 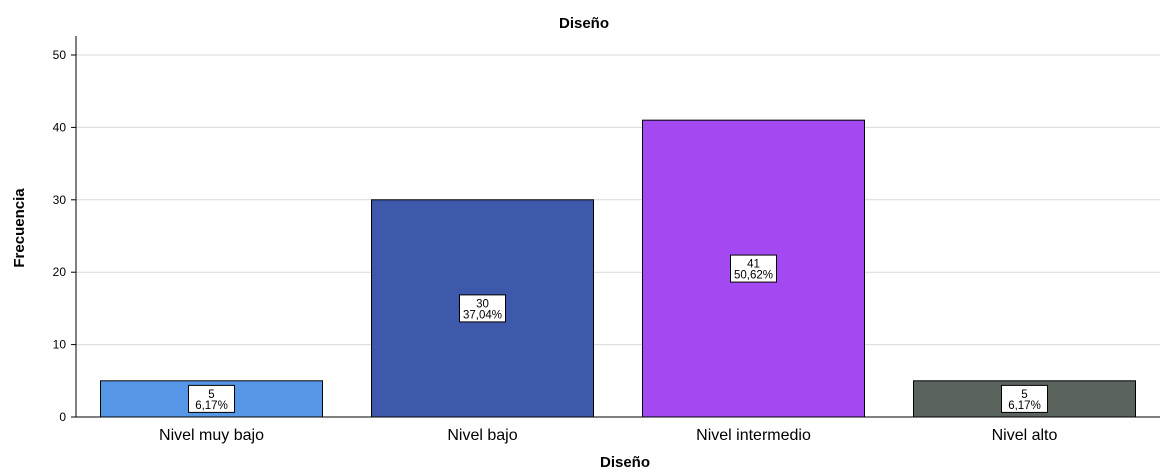 I want to click on y-tick-label: 20, so click(x=60, y=272).